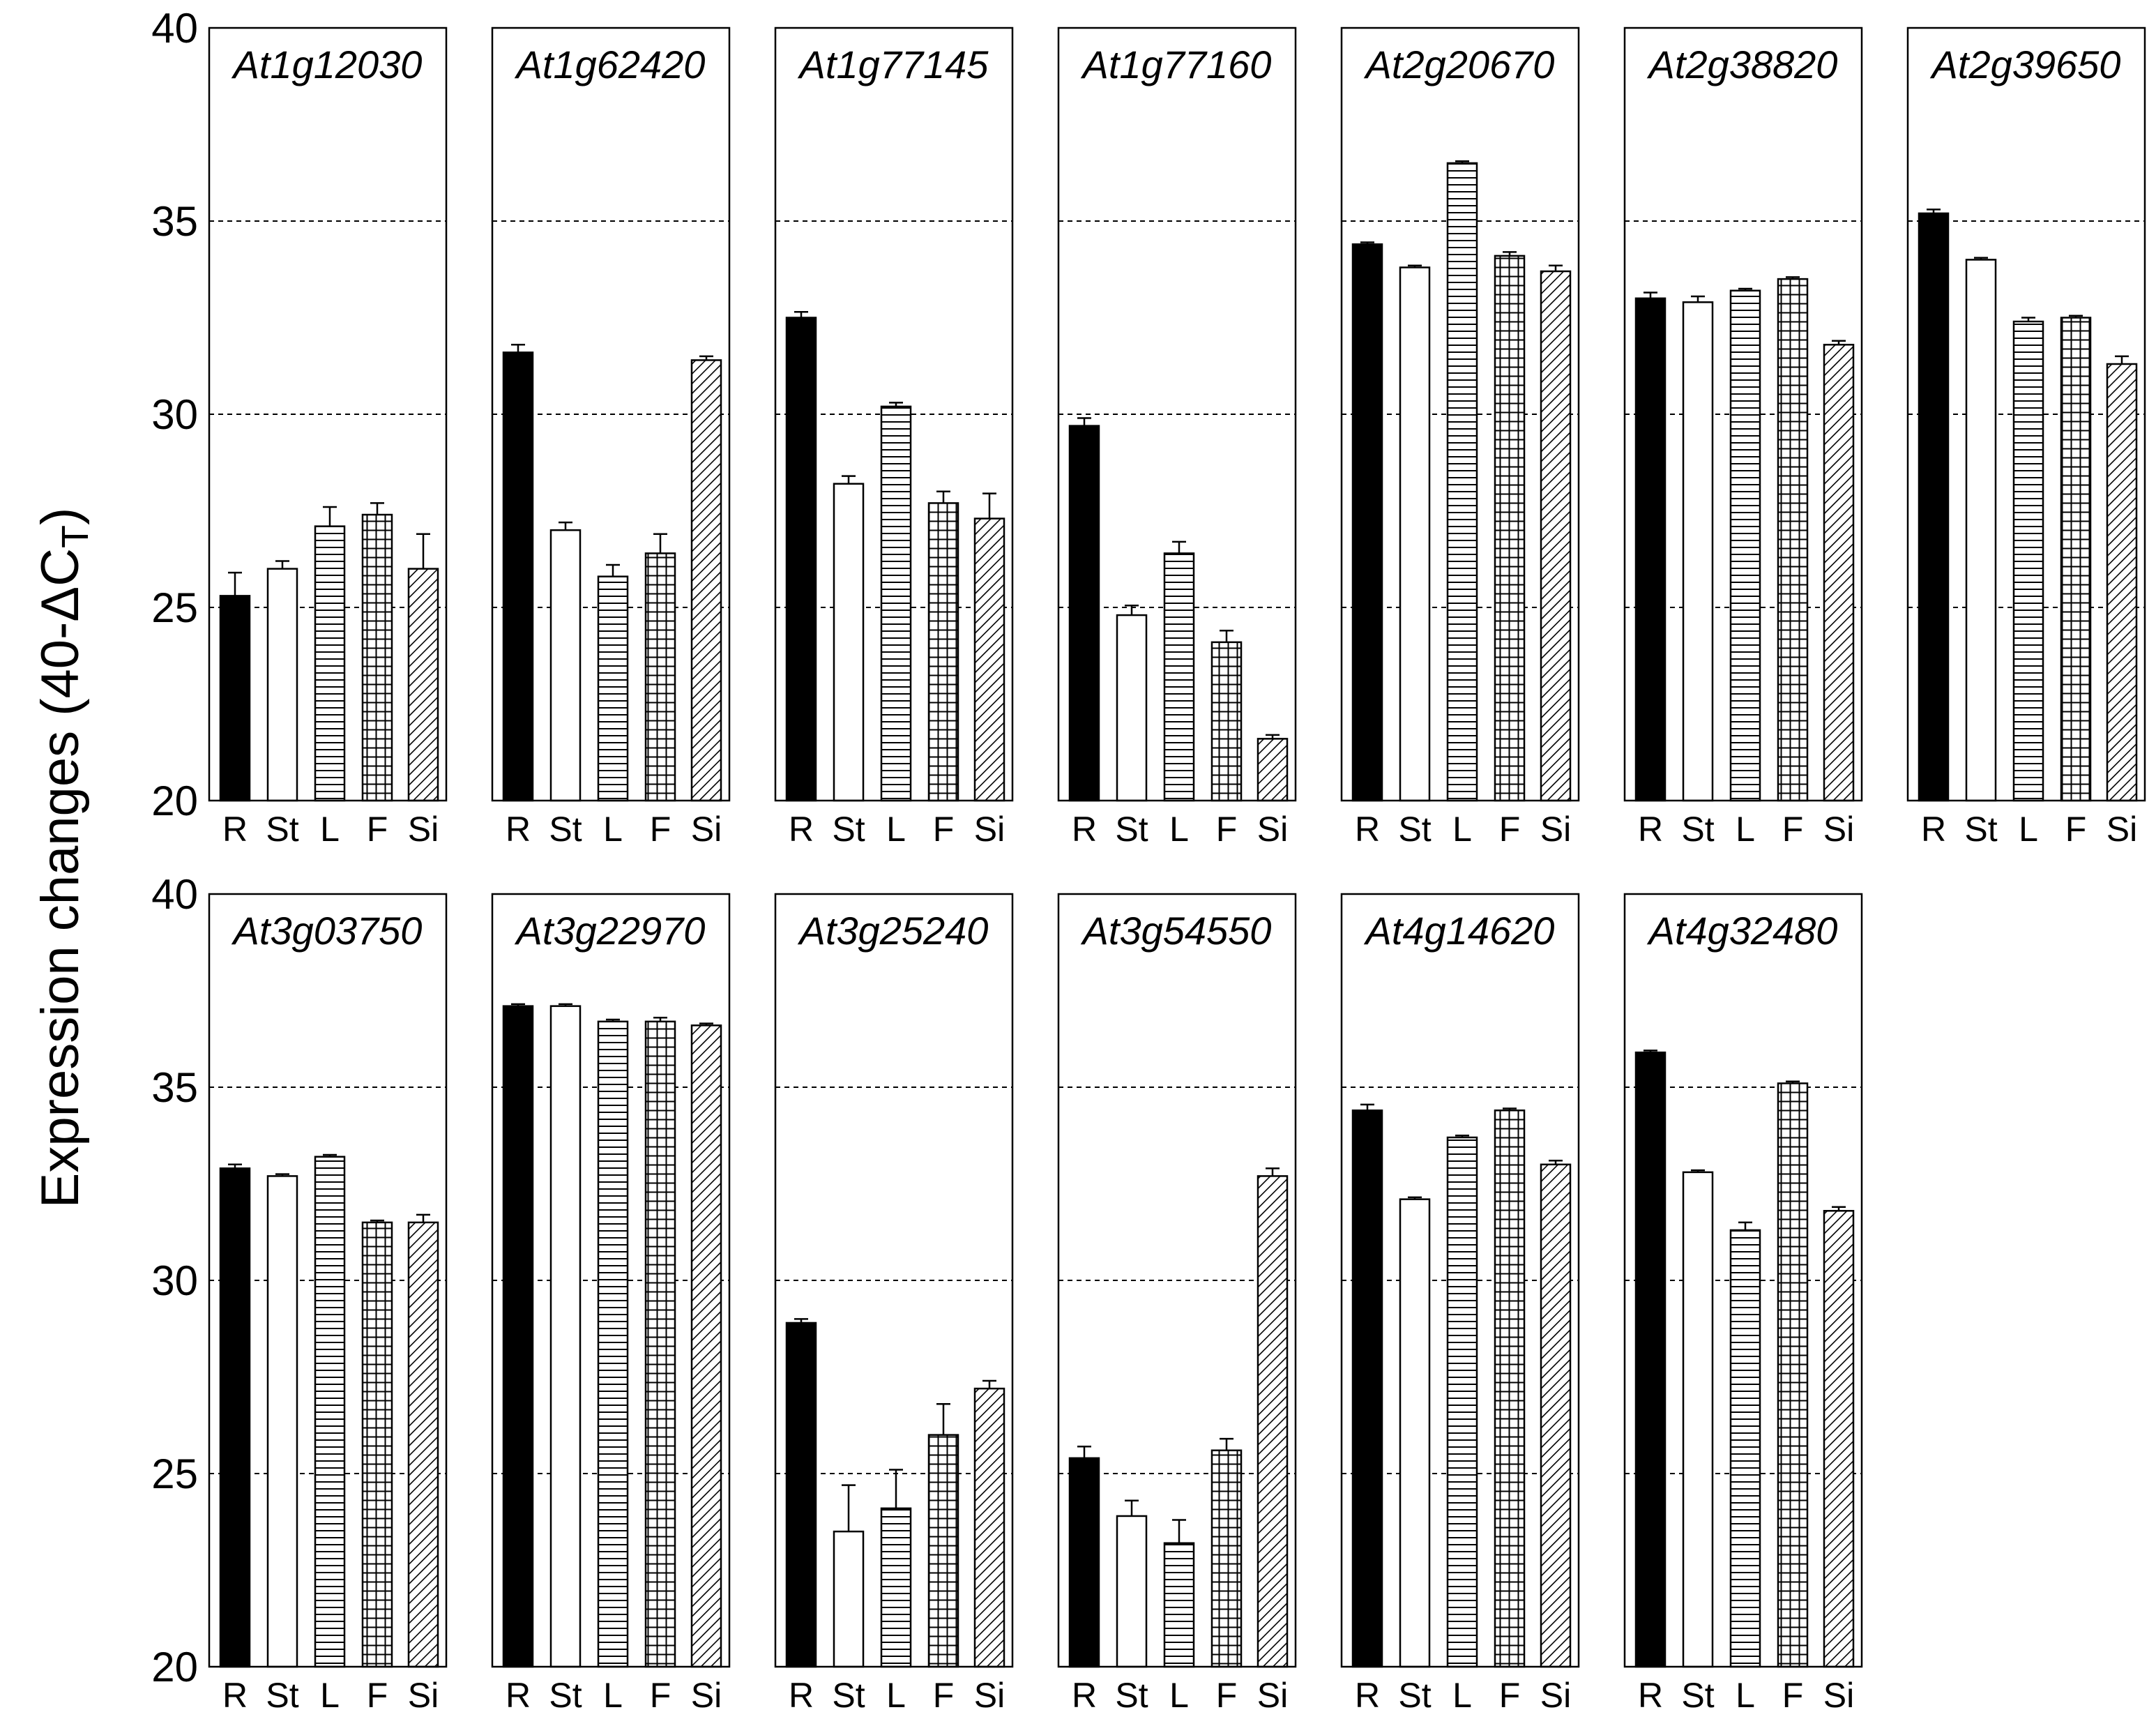 This screenshot has width=2156, height=1726. What do you see at coordinates (893, 931) in the screenshot?
I see `panel-title: At3g25240` at bounding box center [893, 931].